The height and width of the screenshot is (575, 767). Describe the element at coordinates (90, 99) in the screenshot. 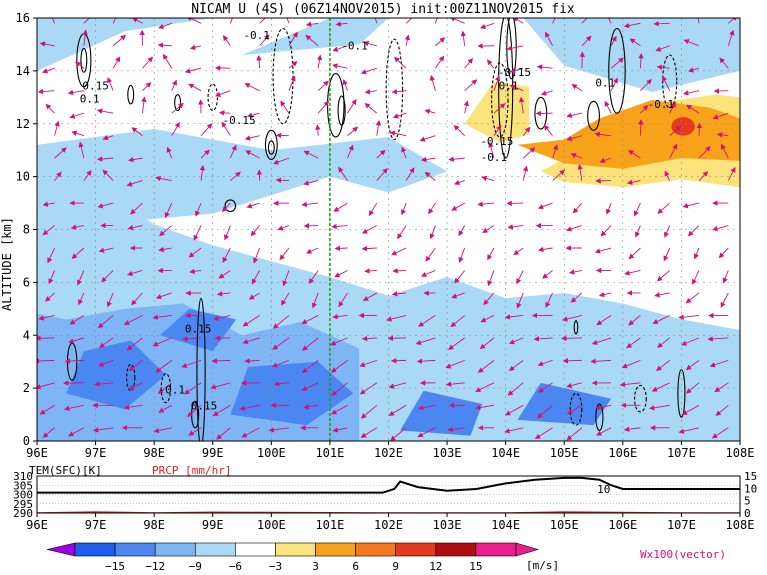

I see `contour-label: 0.1` at that location.